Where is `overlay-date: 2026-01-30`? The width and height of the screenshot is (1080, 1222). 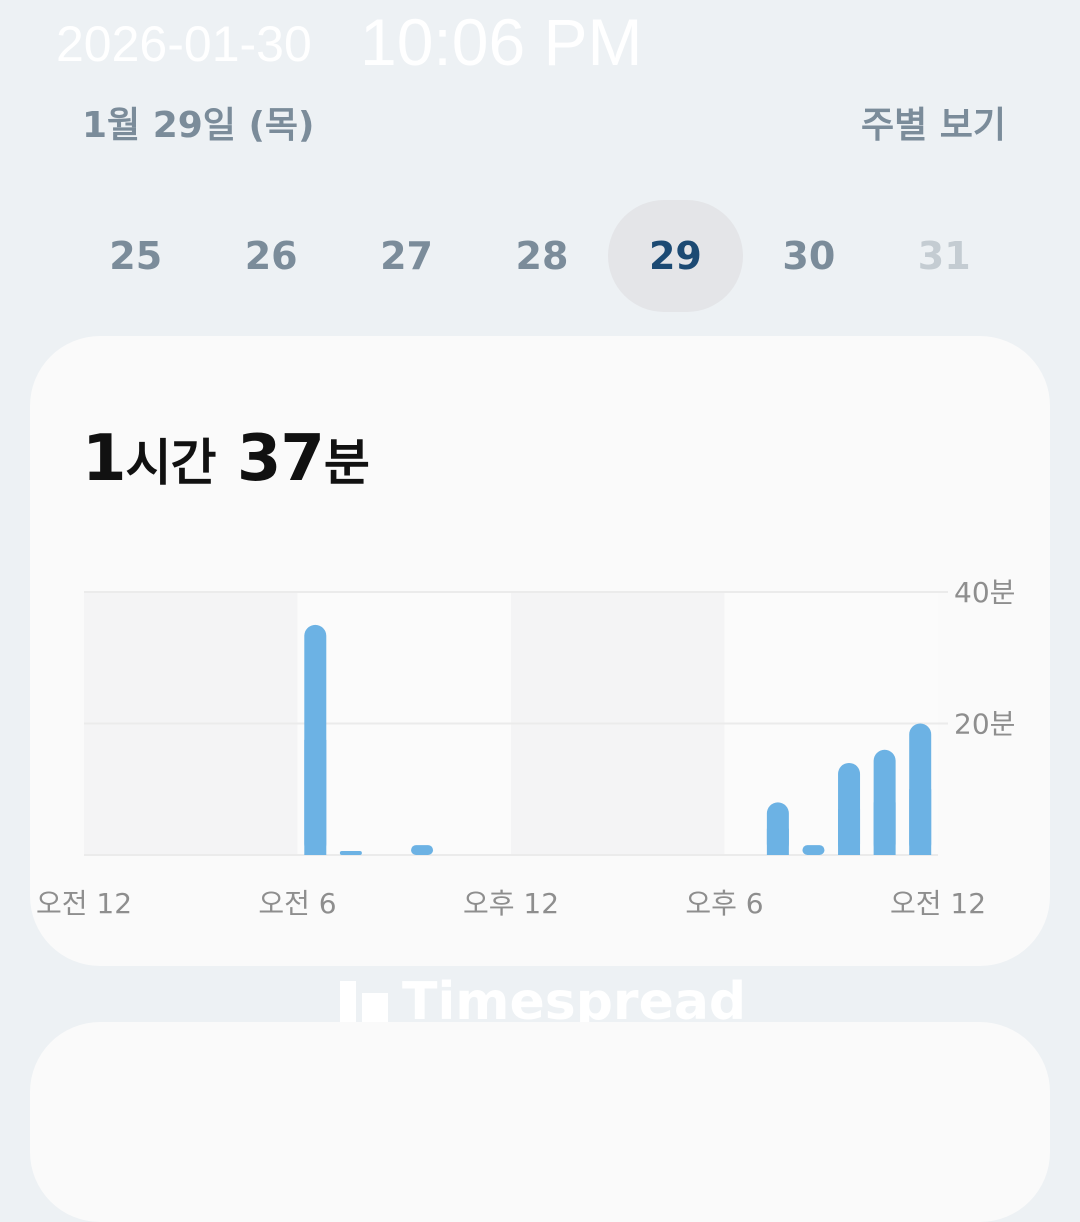
overlay-date: 2026-01-30 is located at coordinates (184, 44).